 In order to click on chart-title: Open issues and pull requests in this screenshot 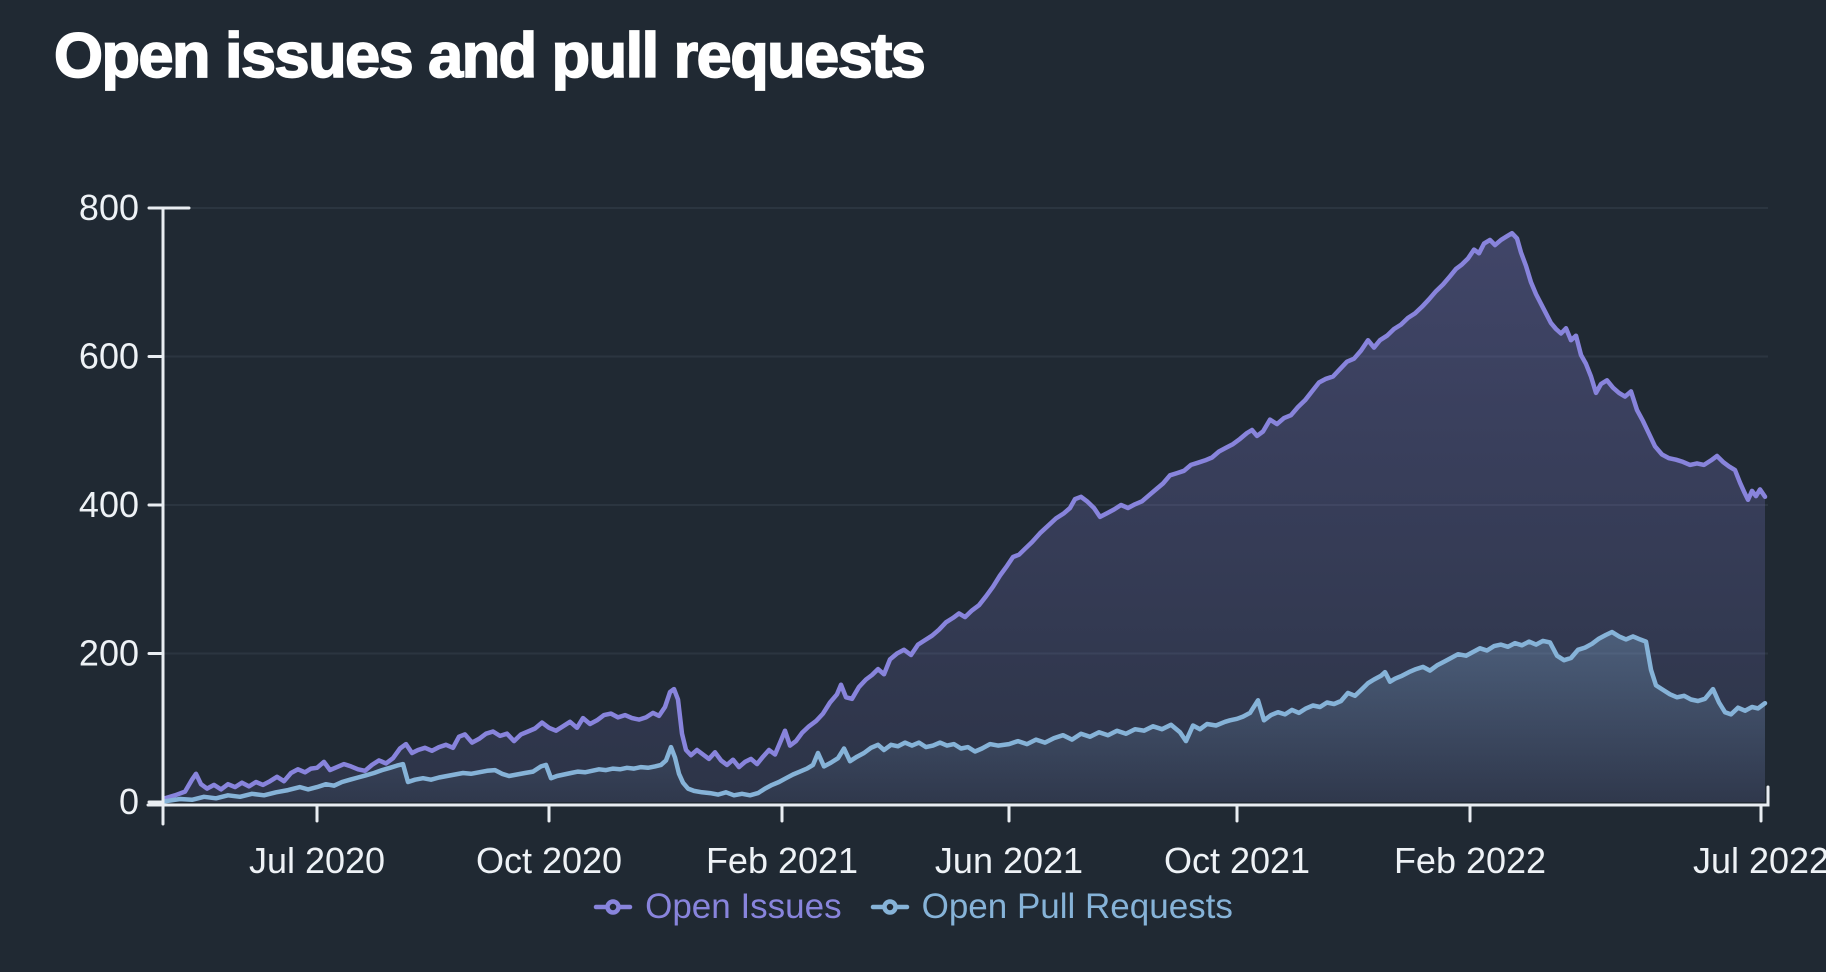, I will do `click(489, 56)`.